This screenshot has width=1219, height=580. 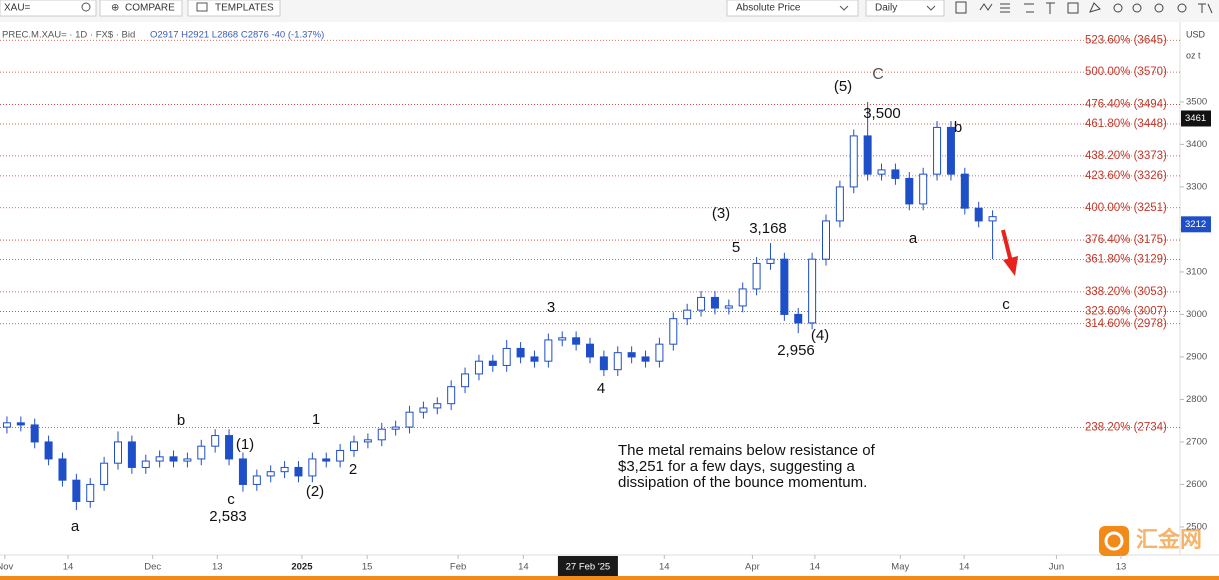 What do you see at coordinates (48, 8) in the screenshot?
I see `search-box` at bounding box center [48, 8].